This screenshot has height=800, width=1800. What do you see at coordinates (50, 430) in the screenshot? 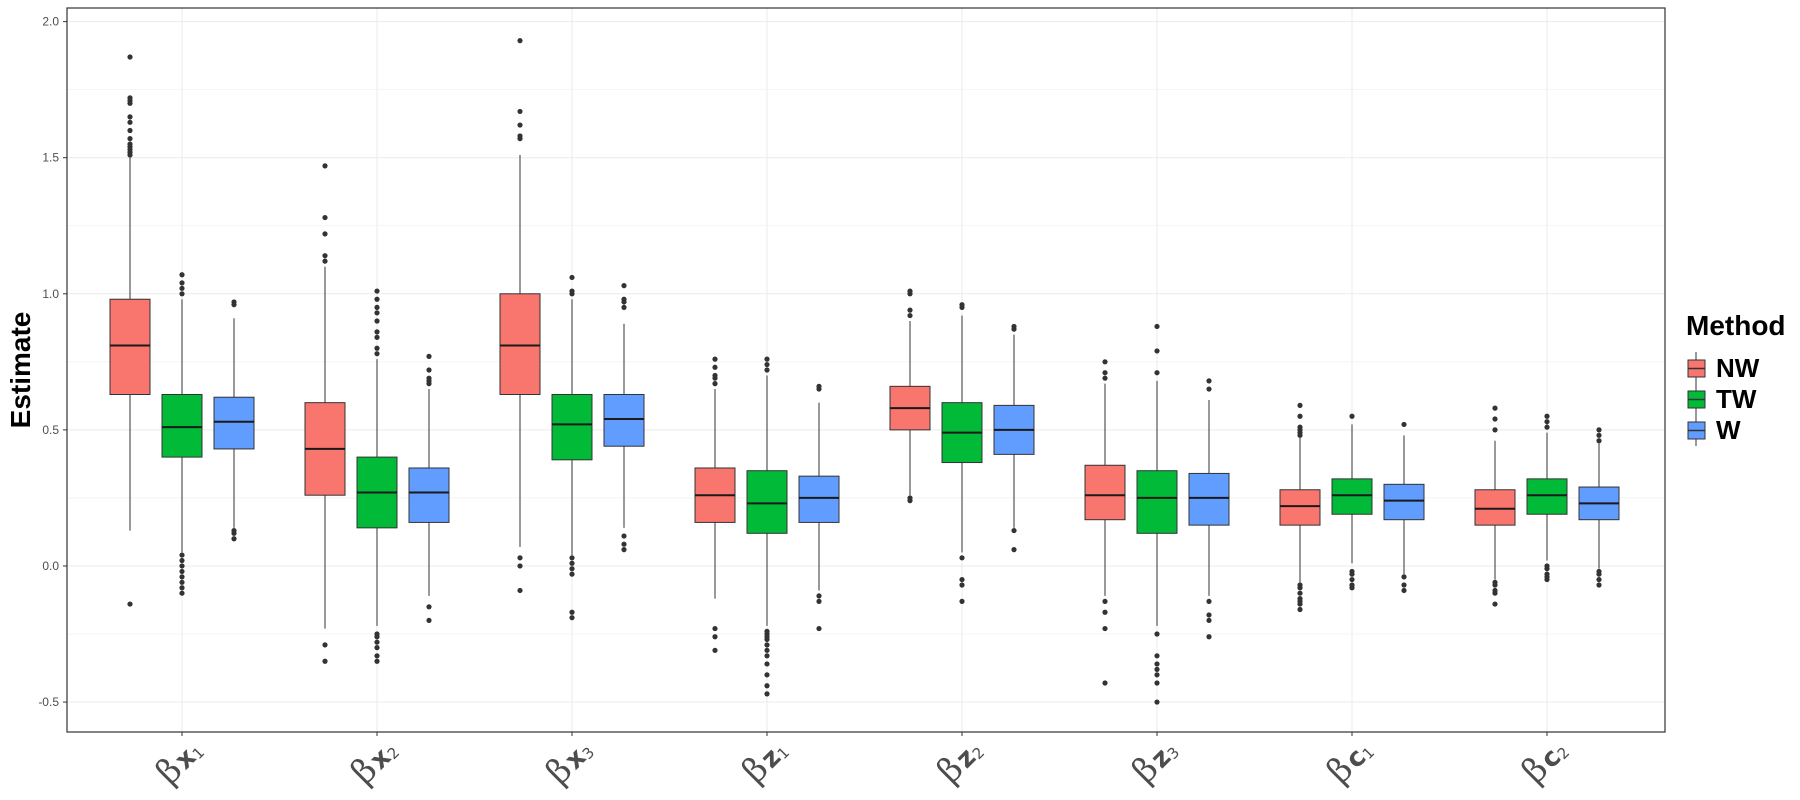
I see `y-tick-label: 0.5` at bounding box center [50, 430].